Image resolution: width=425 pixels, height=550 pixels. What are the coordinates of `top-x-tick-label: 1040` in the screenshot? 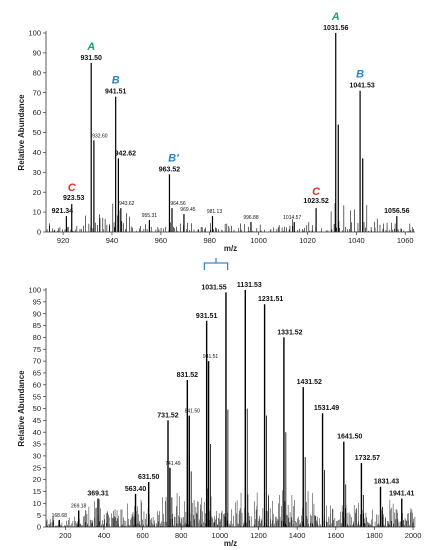 It's located at (356, 240).